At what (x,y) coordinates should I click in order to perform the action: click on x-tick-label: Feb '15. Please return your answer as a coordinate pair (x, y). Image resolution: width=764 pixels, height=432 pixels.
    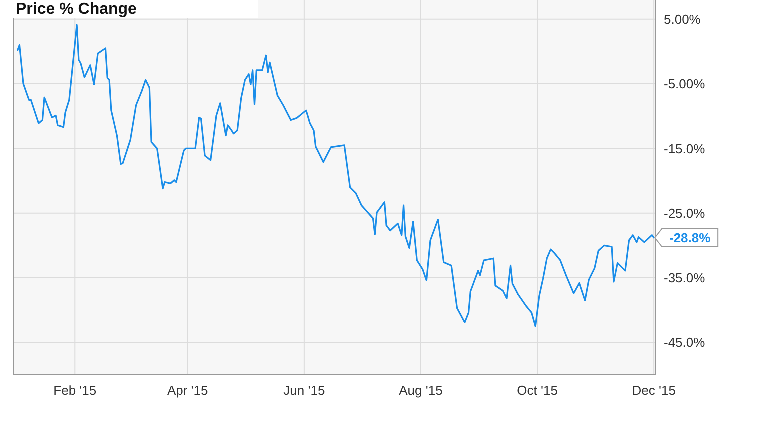
    Looking at the image, I should click on (75, 390).